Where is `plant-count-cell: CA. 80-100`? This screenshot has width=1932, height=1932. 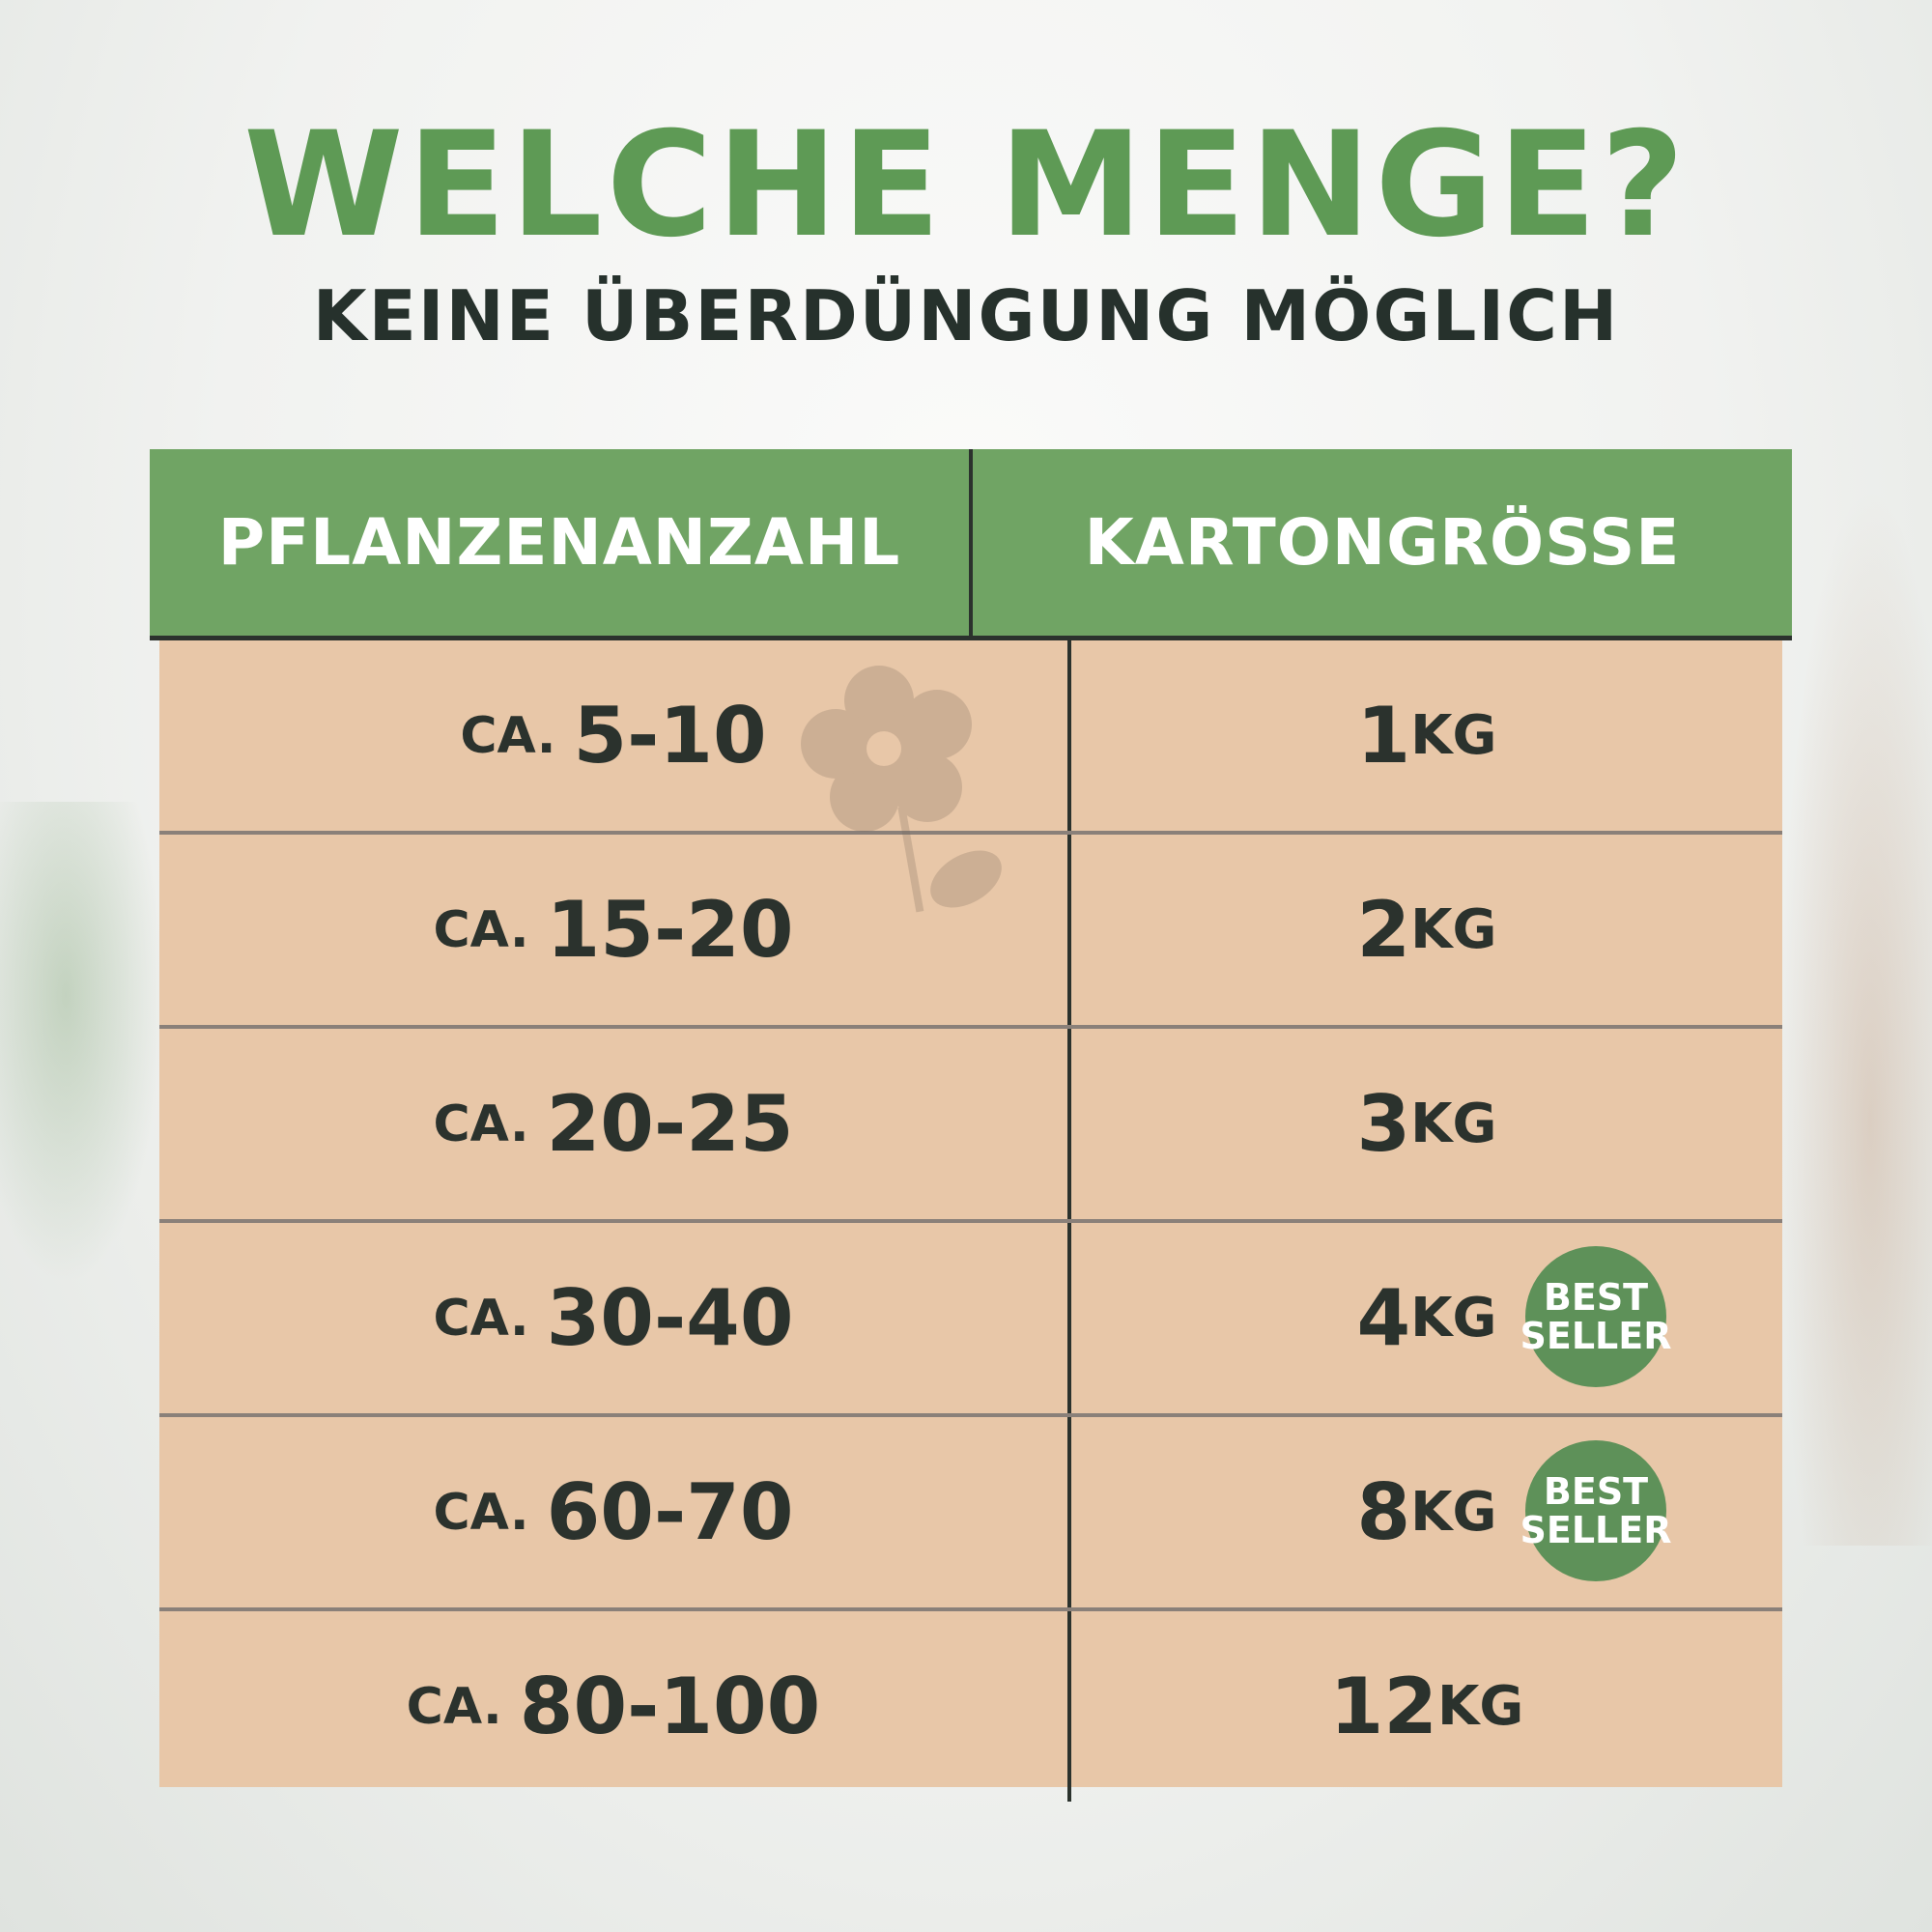 plant-count-cell: CA. 80-100 is located at coordinates (615, 1706).